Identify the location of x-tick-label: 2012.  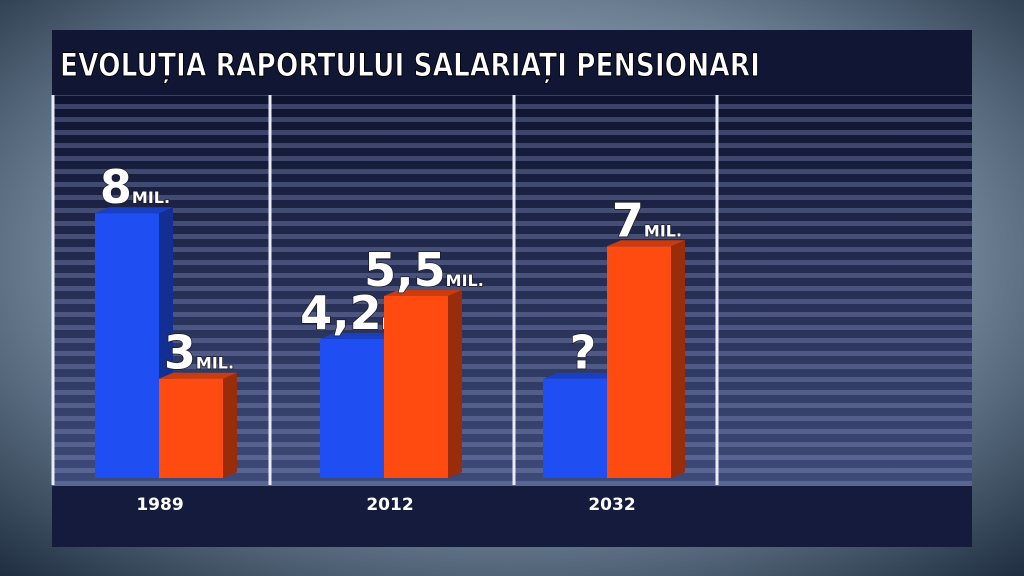
(389, 505).